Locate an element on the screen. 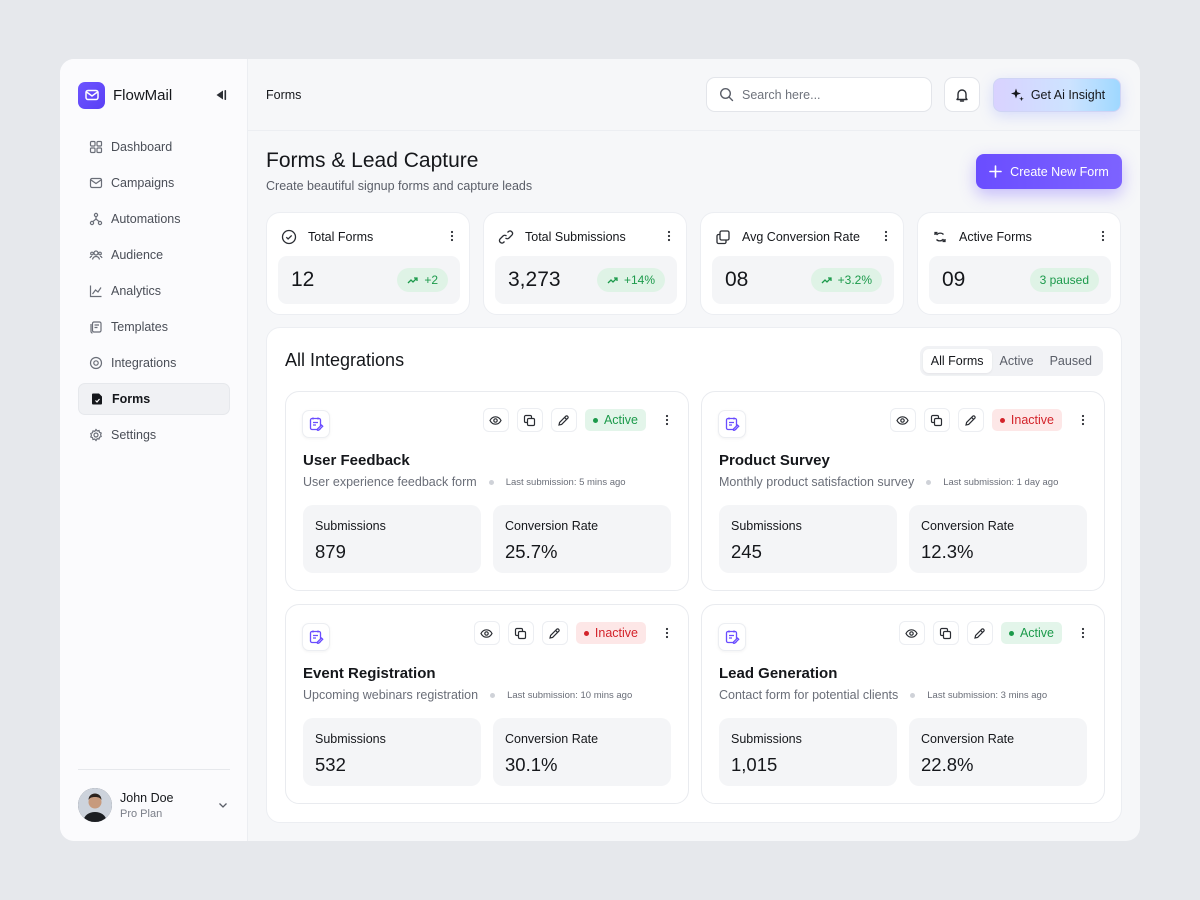  last-submission: Last submission: 1 day ago is located at coordinates (1001, 482).